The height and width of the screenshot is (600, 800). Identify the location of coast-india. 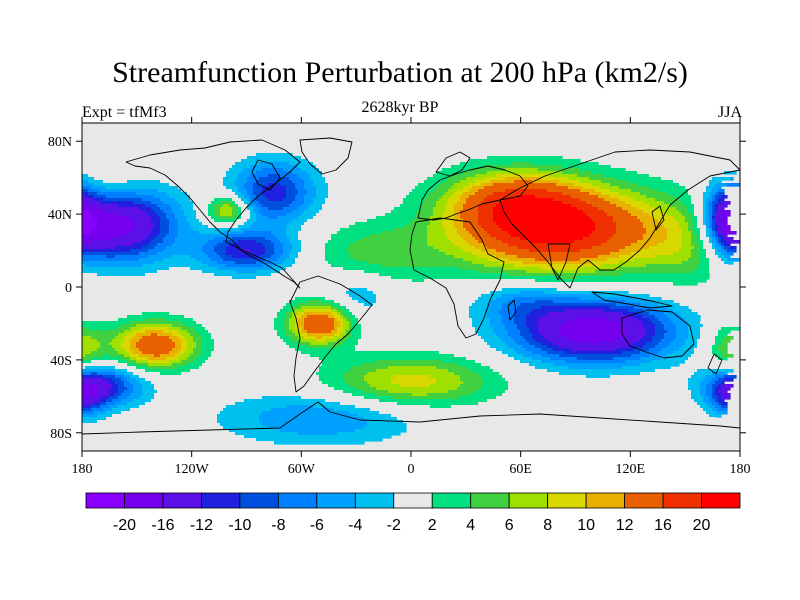
(559, 262).